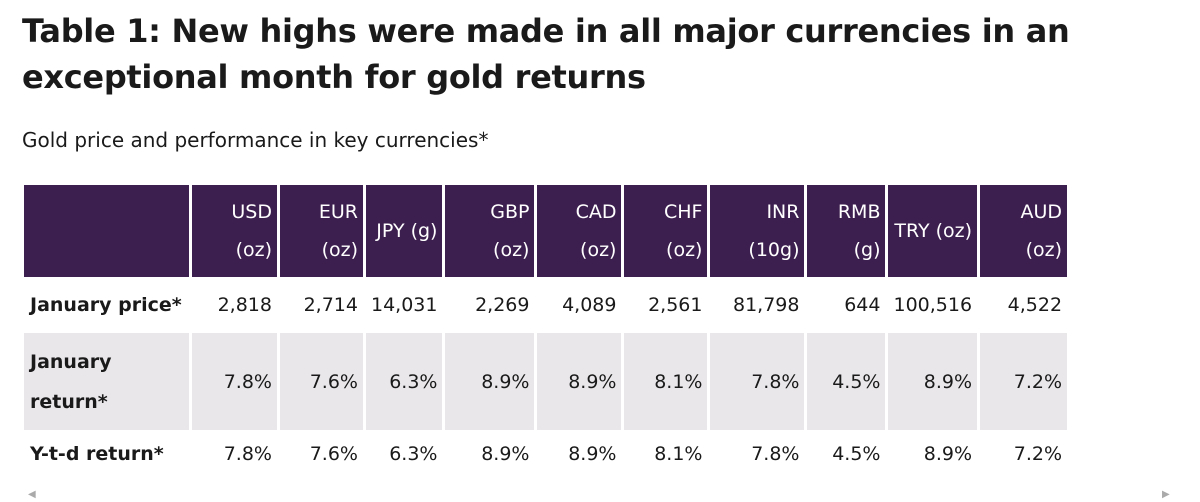 Image resolution: width=1200 pixels, height=502 pixels. I want to click on header-text: CHF, so click(683, 212).